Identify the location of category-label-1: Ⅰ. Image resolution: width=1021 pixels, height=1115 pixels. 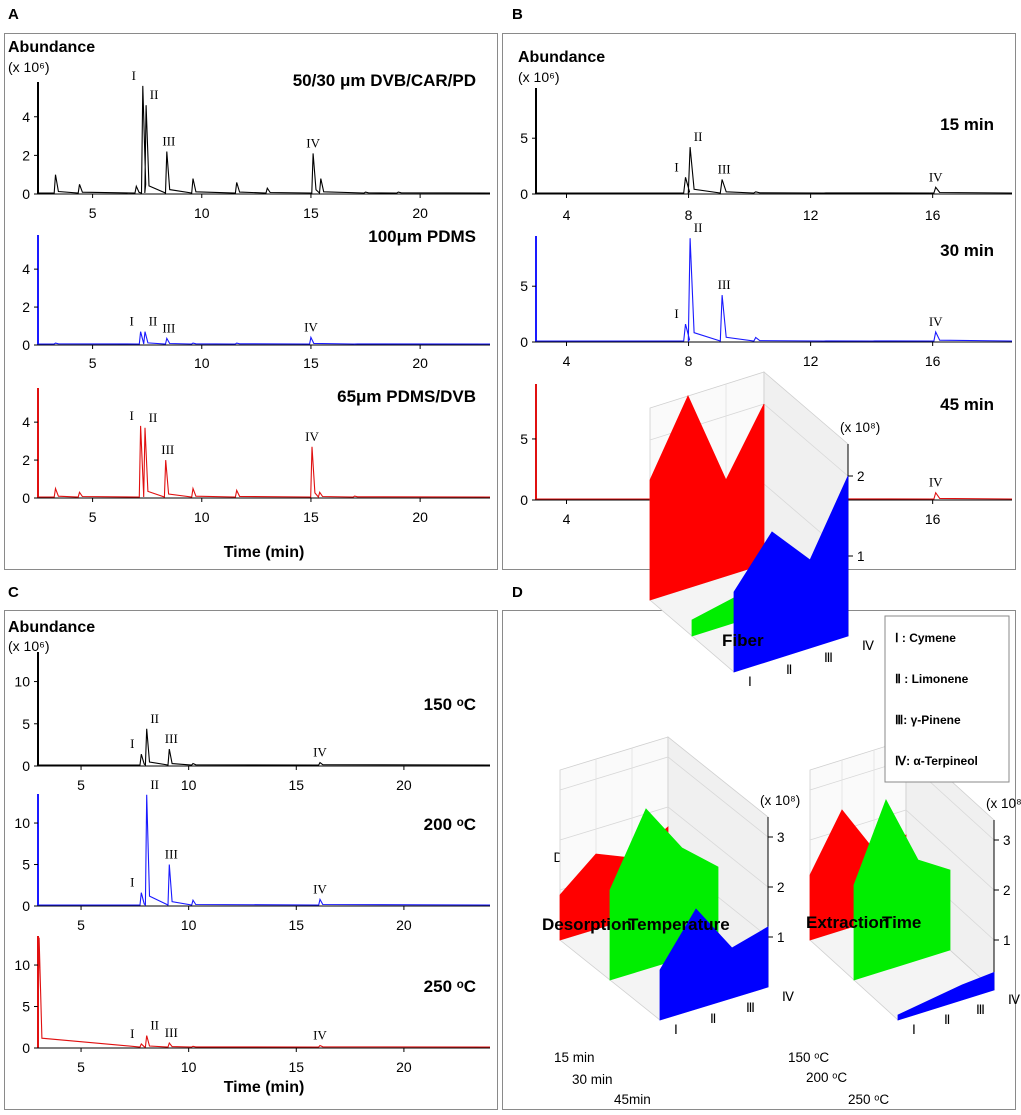
(914, 1029).